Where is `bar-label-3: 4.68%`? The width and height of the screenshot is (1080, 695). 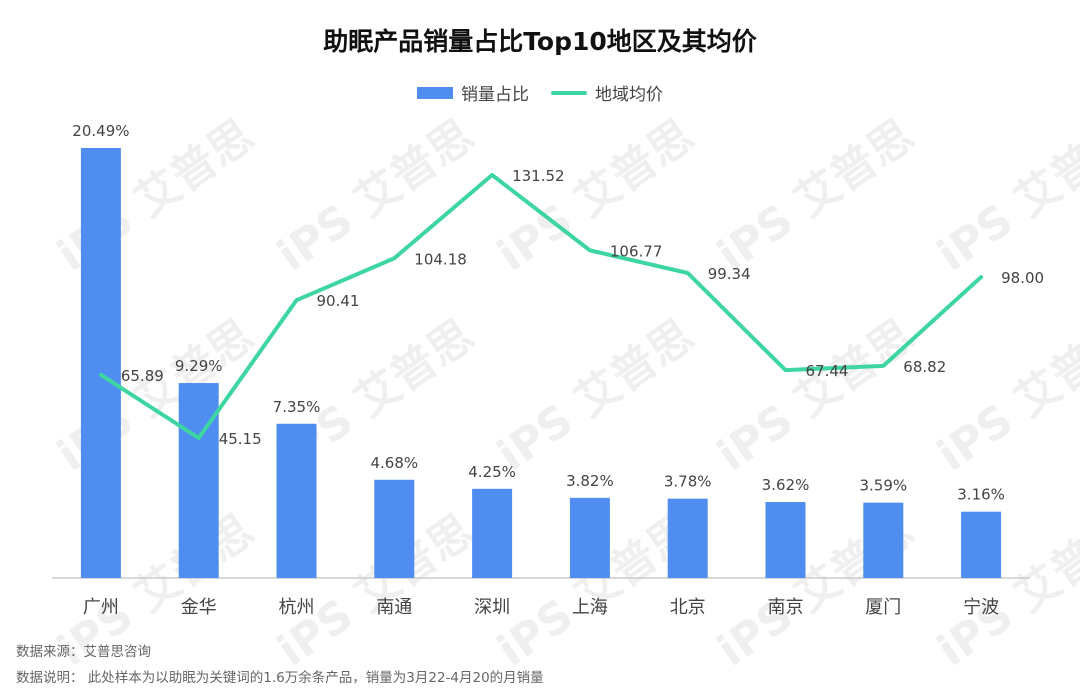
bar-label-3: 4.68% is located at coordinates (394, 463).